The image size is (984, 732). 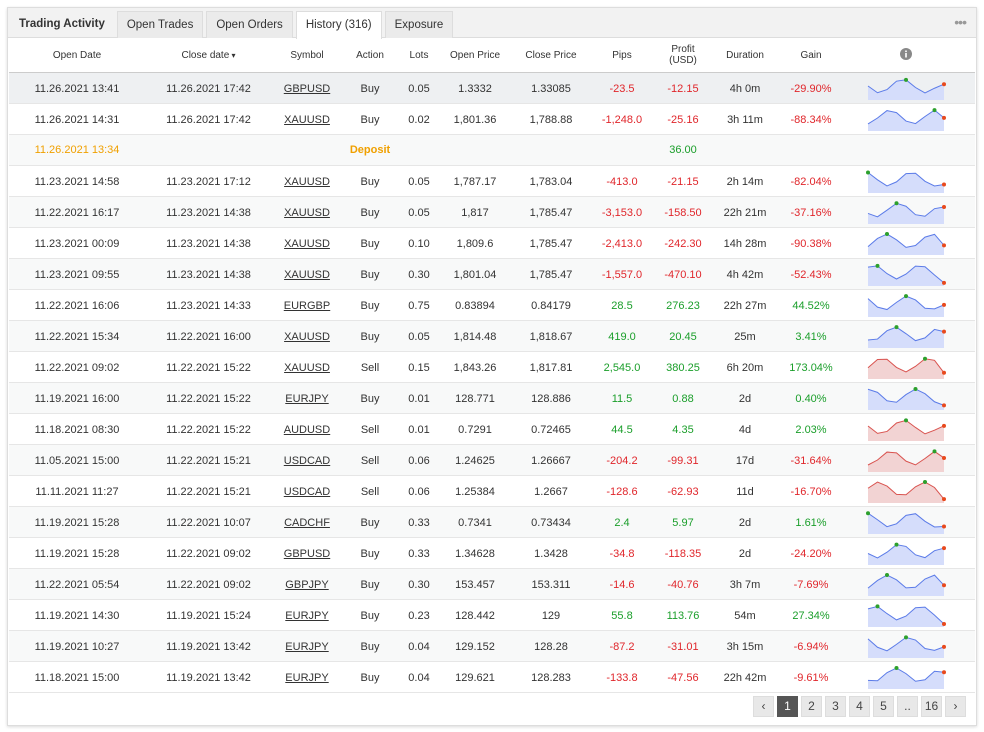 I want to click on cell: -24.20%, so click(x=811, y=553).